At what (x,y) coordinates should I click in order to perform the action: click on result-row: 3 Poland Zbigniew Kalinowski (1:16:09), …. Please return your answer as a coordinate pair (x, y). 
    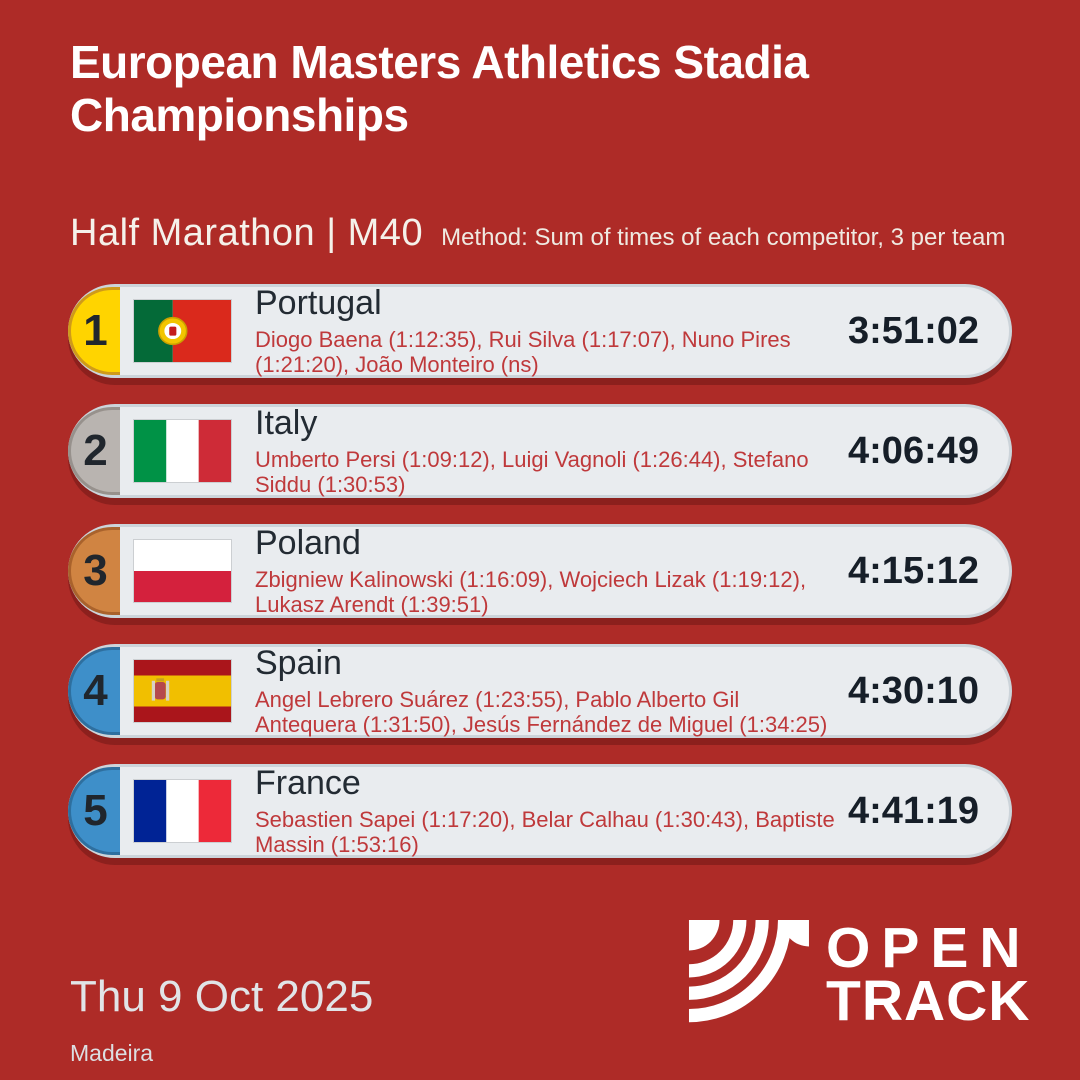
    Looking at the image, I should click on (540, 571).